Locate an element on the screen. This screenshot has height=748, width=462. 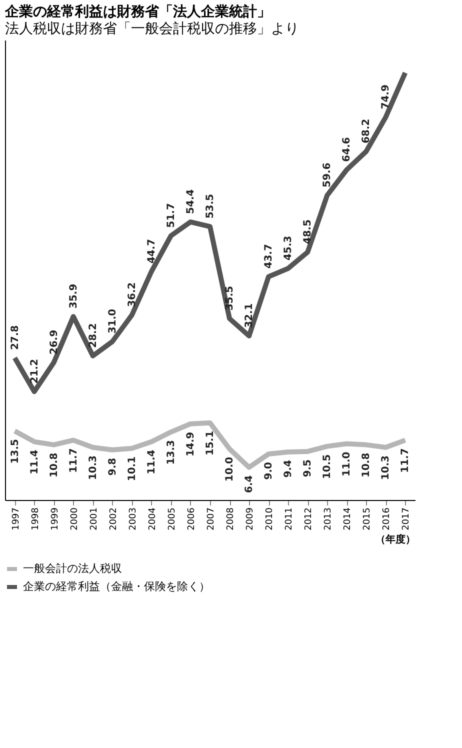
data-label: 9.0 is located at coordinates (269, 471).